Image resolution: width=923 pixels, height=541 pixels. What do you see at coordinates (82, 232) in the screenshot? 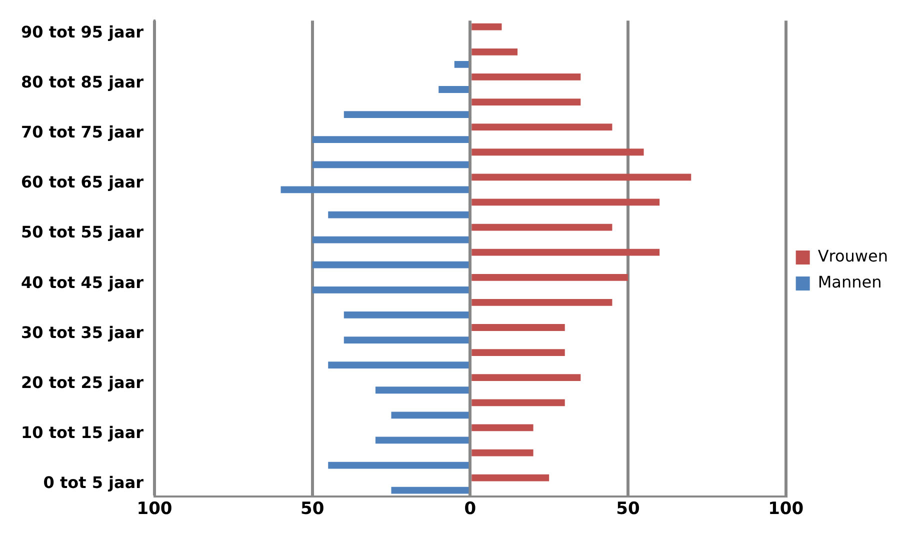
I see `y-tick-label: 50 tot 55 jaar` at bounding box center [82, 232].